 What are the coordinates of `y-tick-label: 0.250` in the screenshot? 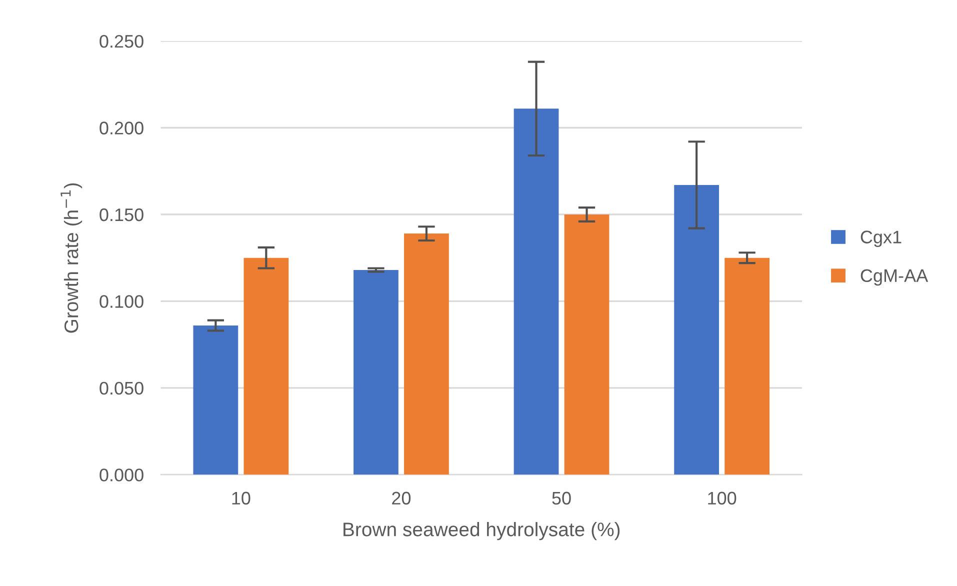 It's located at (122, 41).